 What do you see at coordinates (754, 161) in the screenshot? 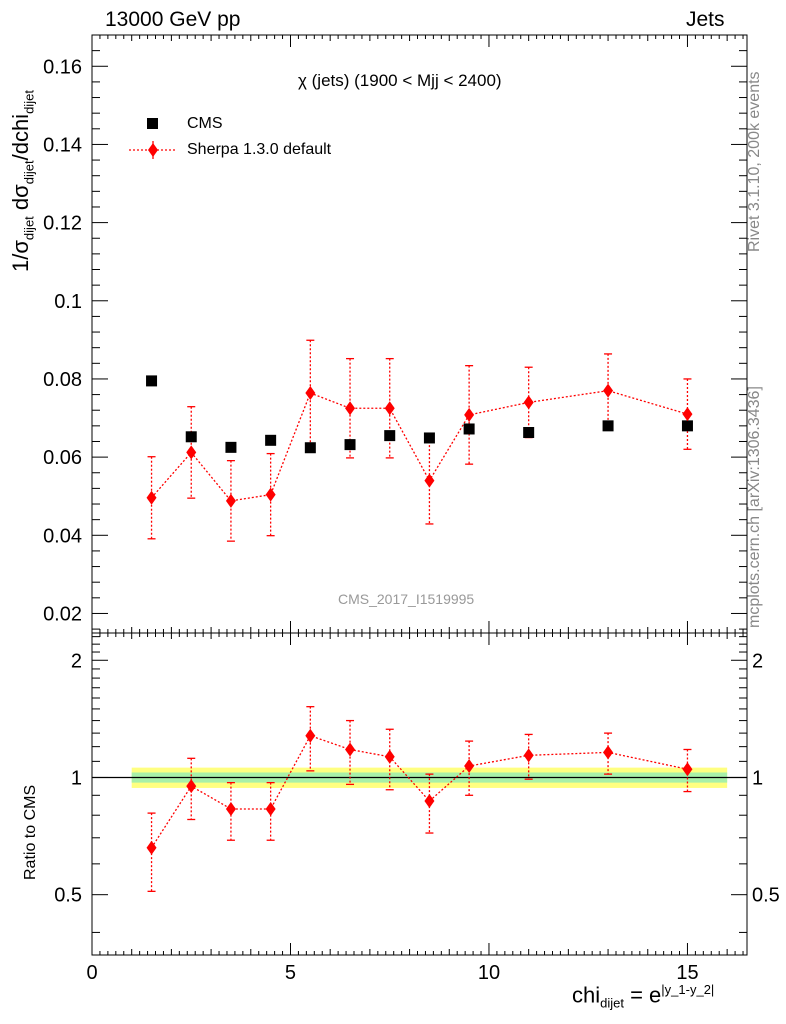
I see `rivet-version-label: Rivet 3.1.10, 200k events` at bounding box center [754, 161].